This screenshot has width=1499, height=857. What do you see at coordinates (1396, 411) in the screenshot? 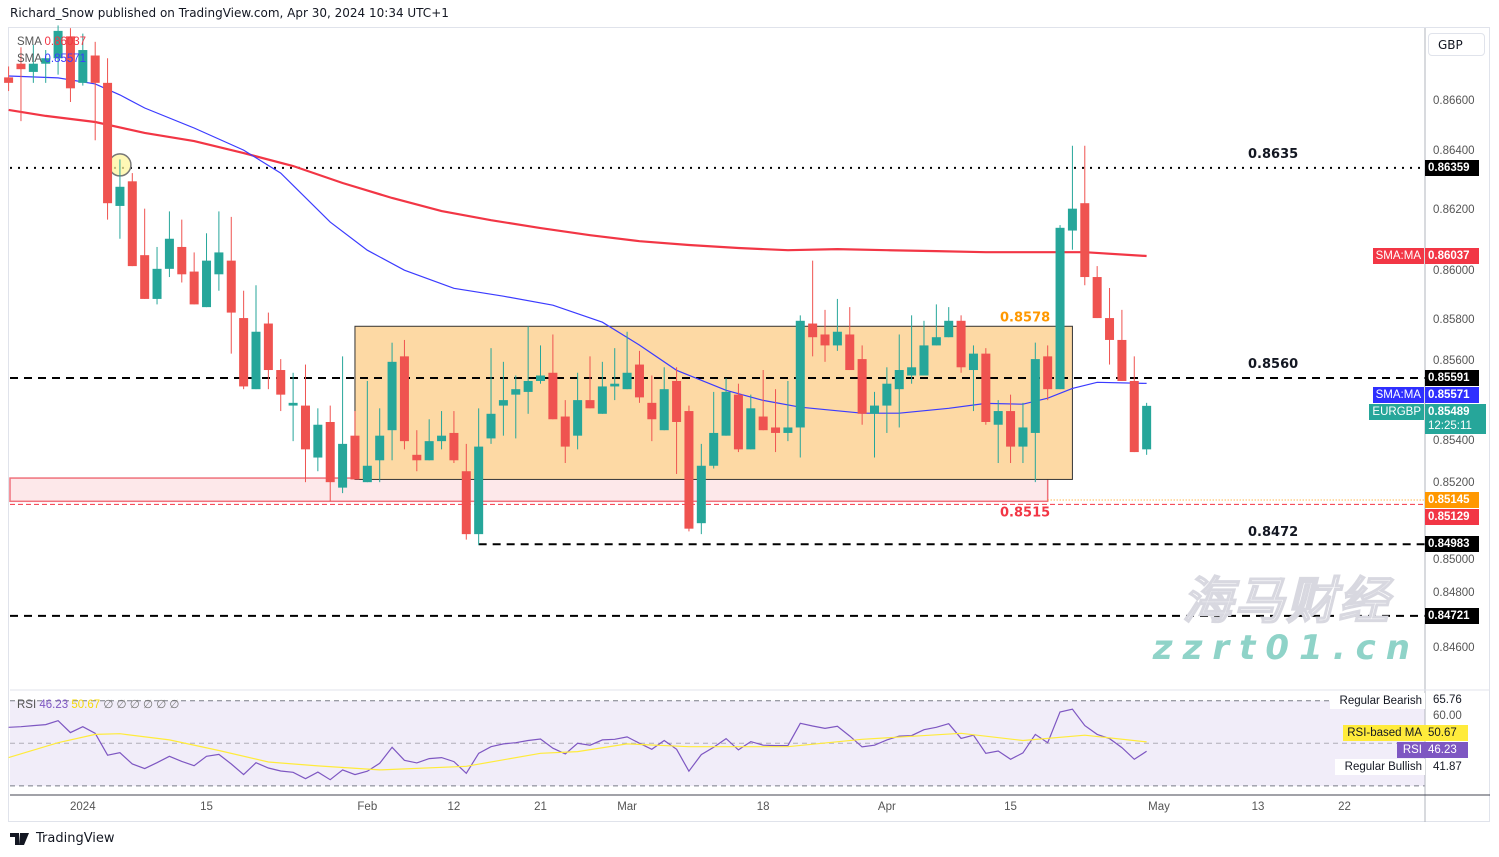
I see `price-tag-label: EURGBP` at bounding box center [1396, 411].